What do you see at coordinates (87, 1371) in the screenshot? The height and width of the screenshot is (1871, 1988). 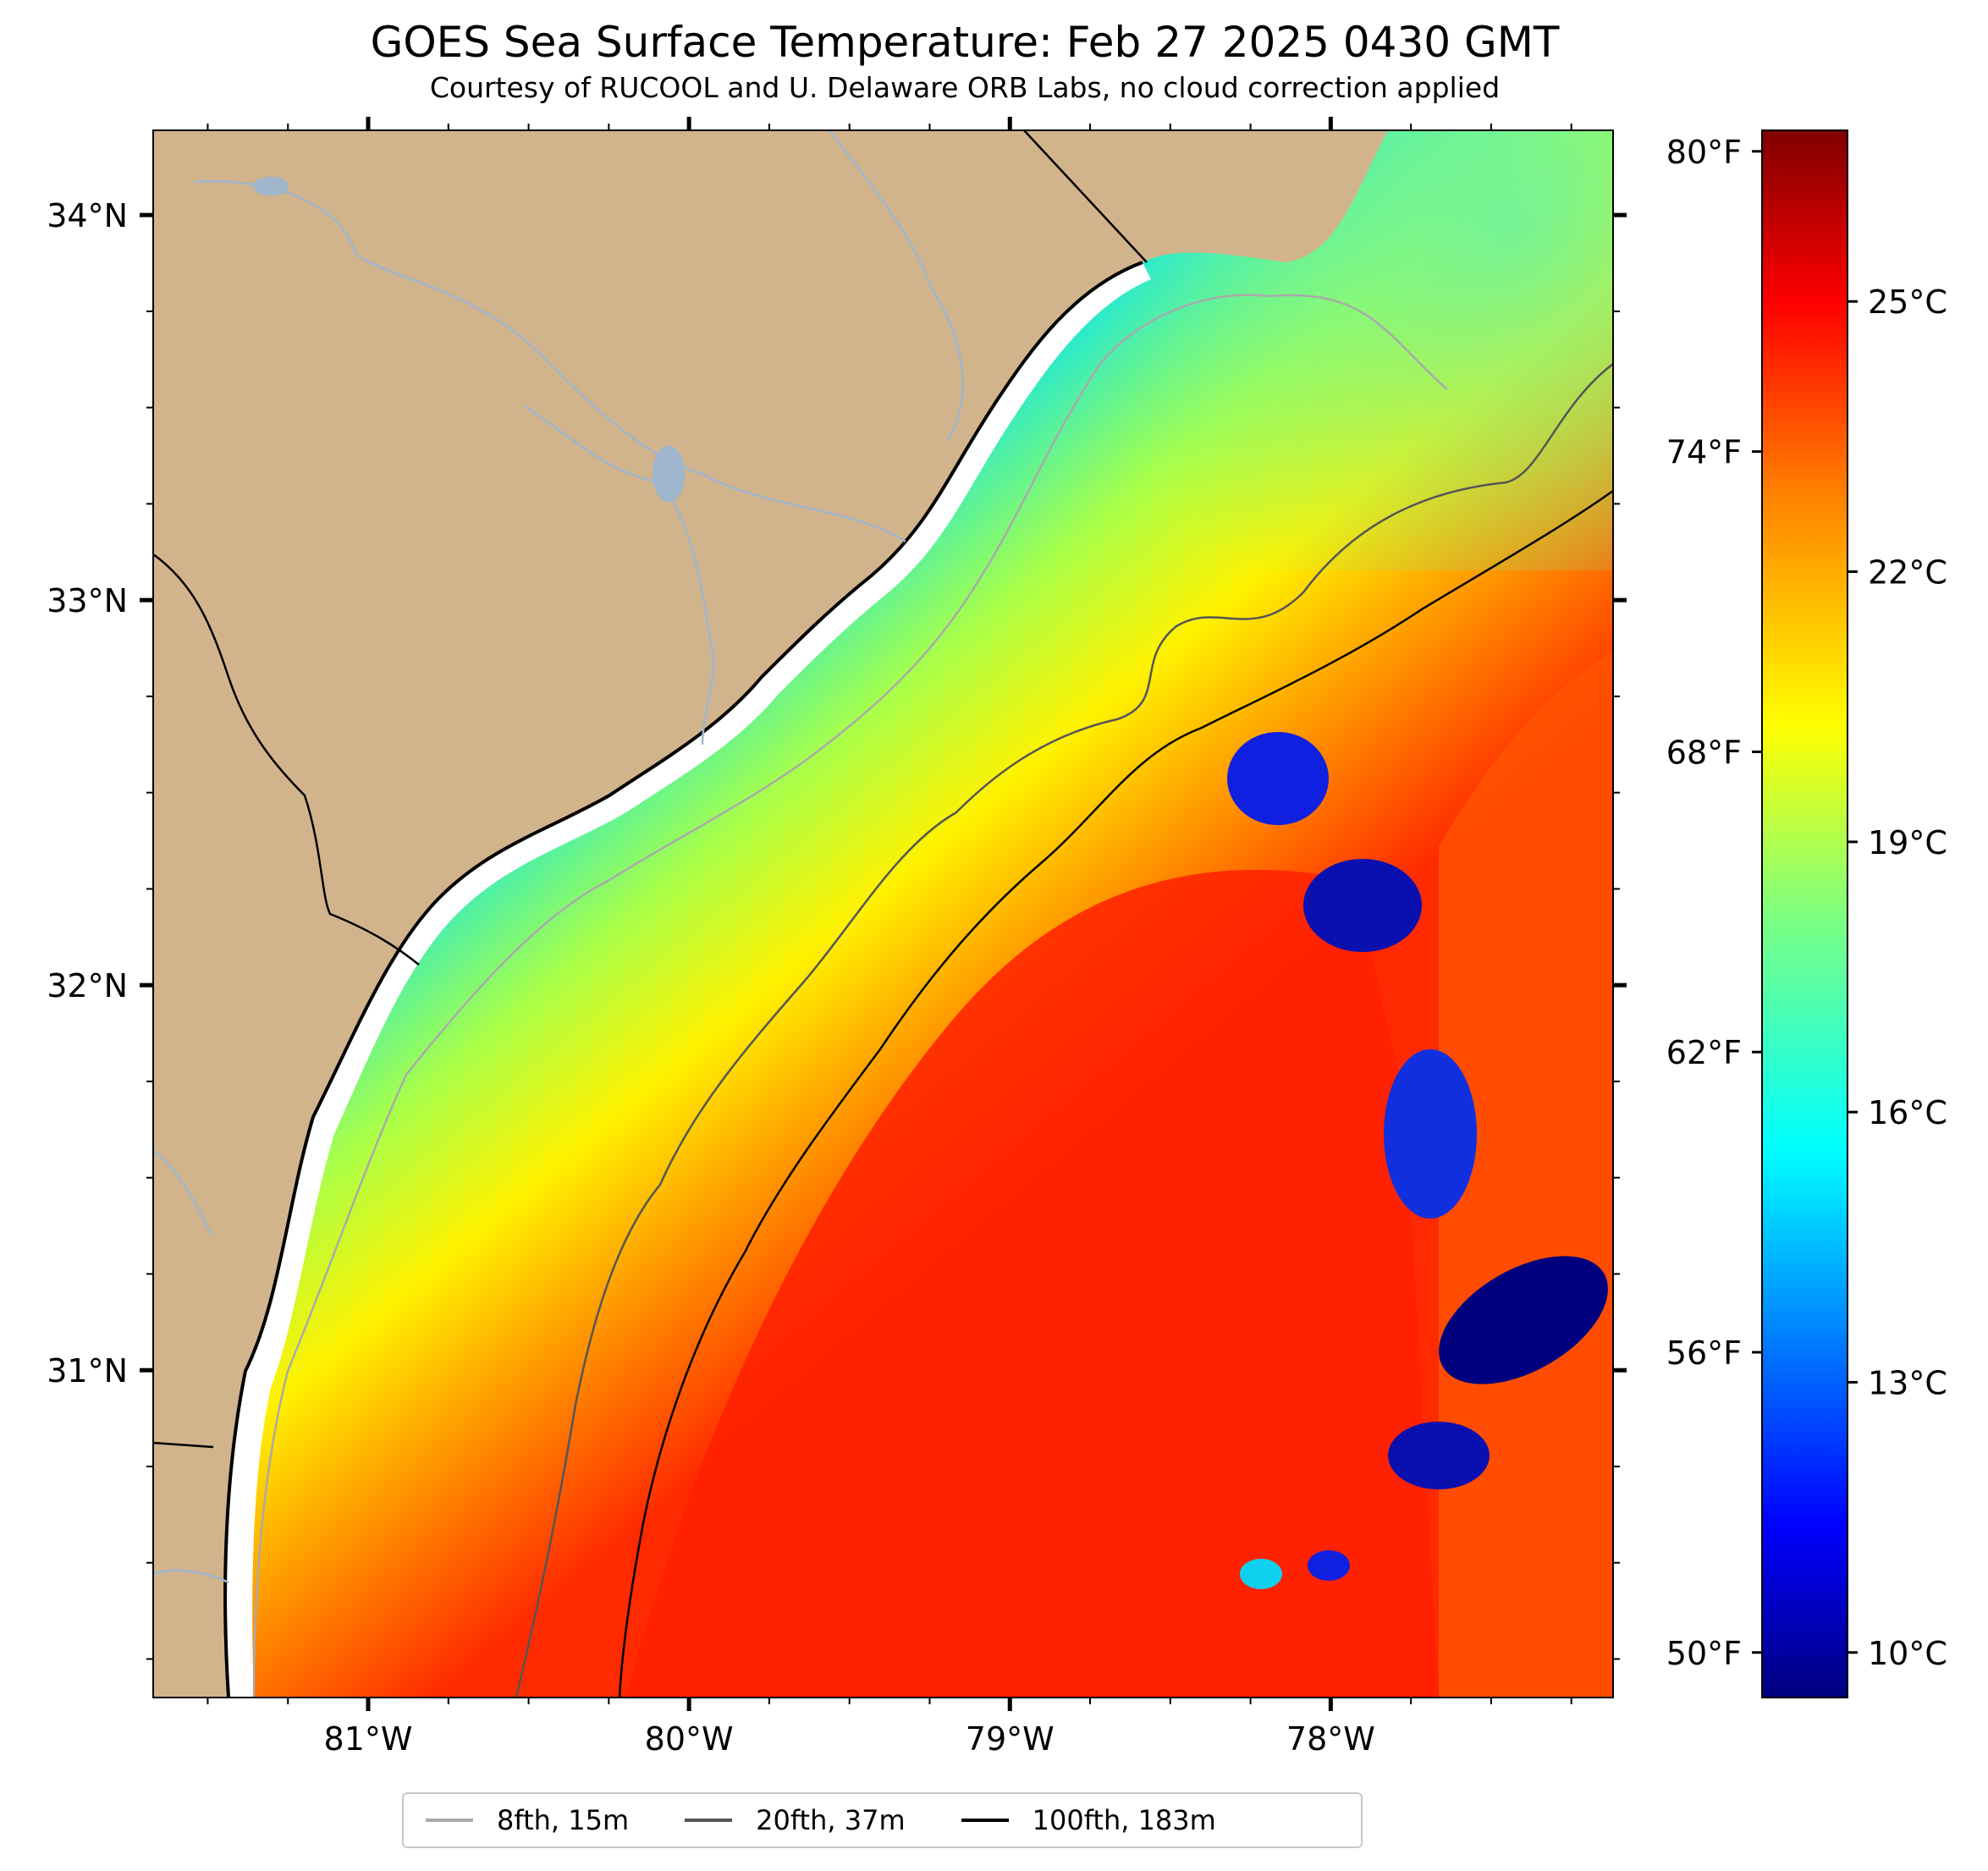 I see `lat-tick-label: 31°N` at bounding box center [87, 1371].